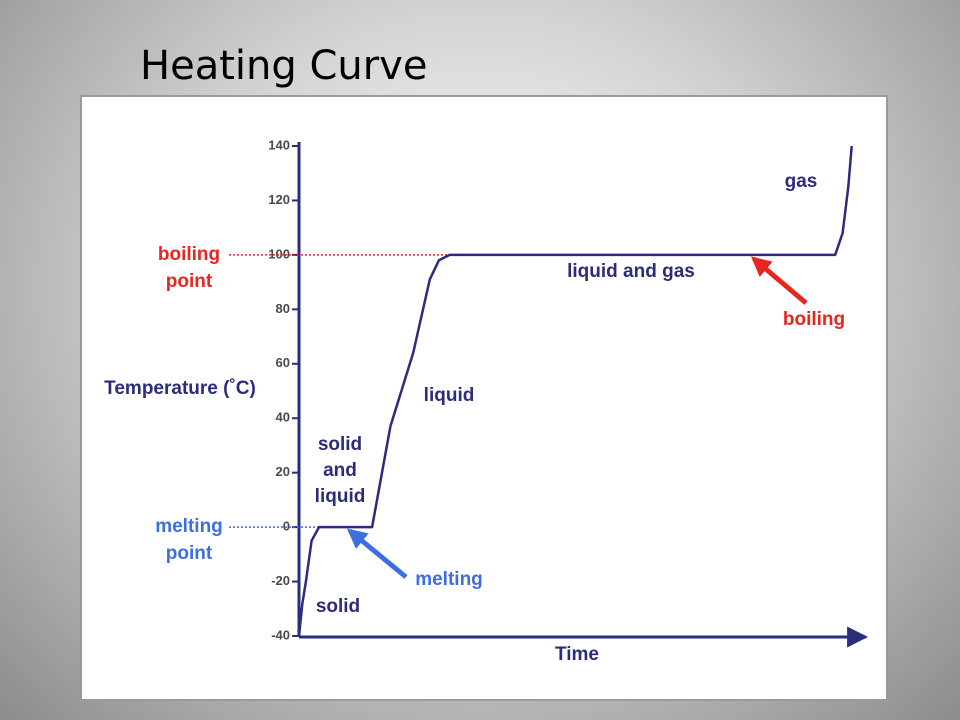  I want to click on y-tick-label: 0, so click(286, 526).